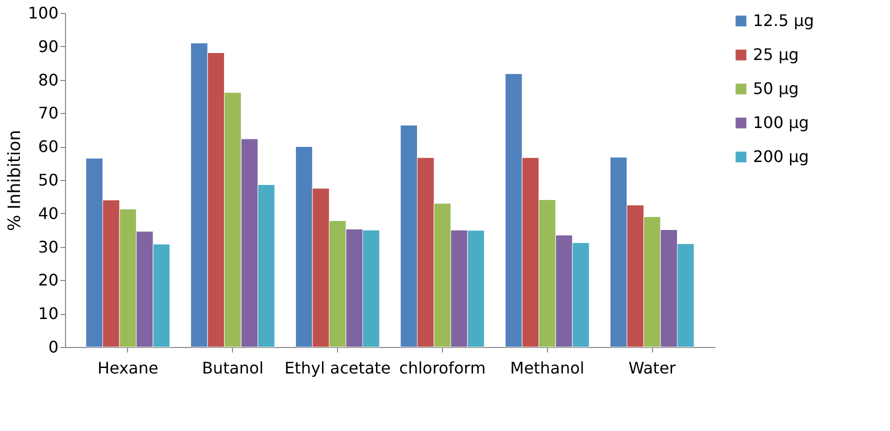  Describe the element at coordinates (48, 46) in the screenshot. I see `y-tick-label: 90` at that location.